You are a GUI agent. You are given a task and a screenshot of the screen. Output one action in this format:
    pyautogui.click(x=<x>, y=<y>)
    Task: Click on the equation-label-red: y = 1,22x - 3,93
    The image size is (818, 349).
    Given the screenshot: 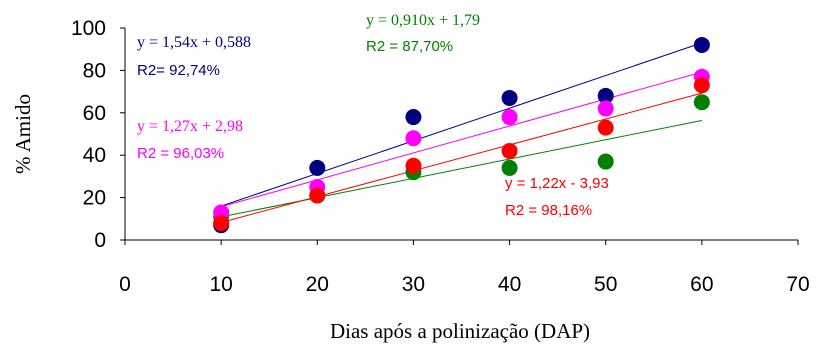 What is the action you would take?
    pyautogui.click(x=557, y=183)
    